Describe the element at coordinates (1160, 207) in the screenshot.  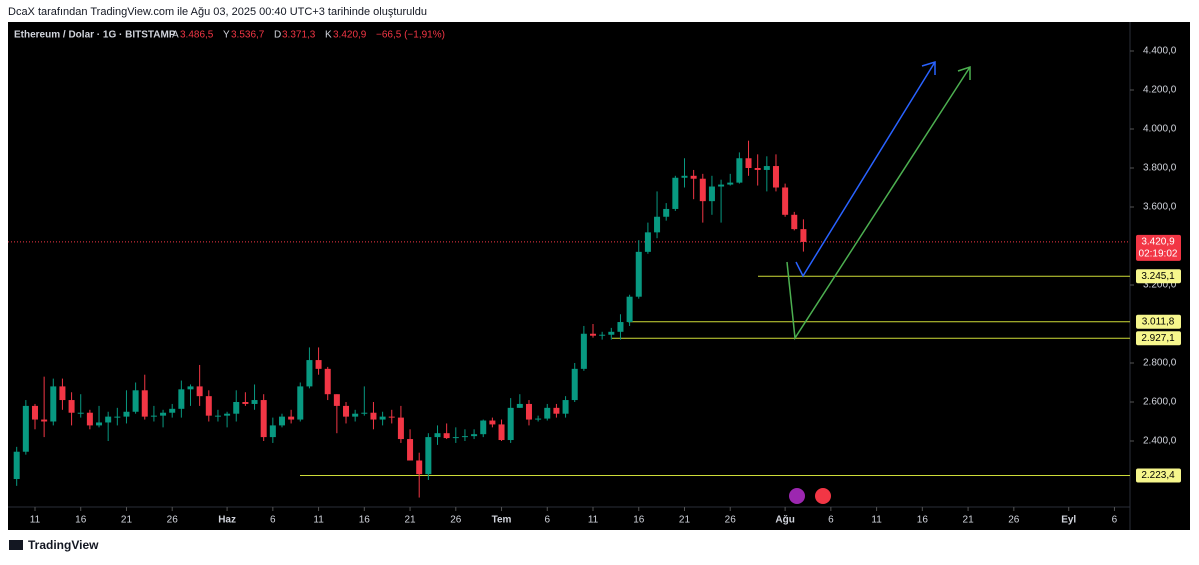
I see `y-tick-label: 3.600,0` at that location.